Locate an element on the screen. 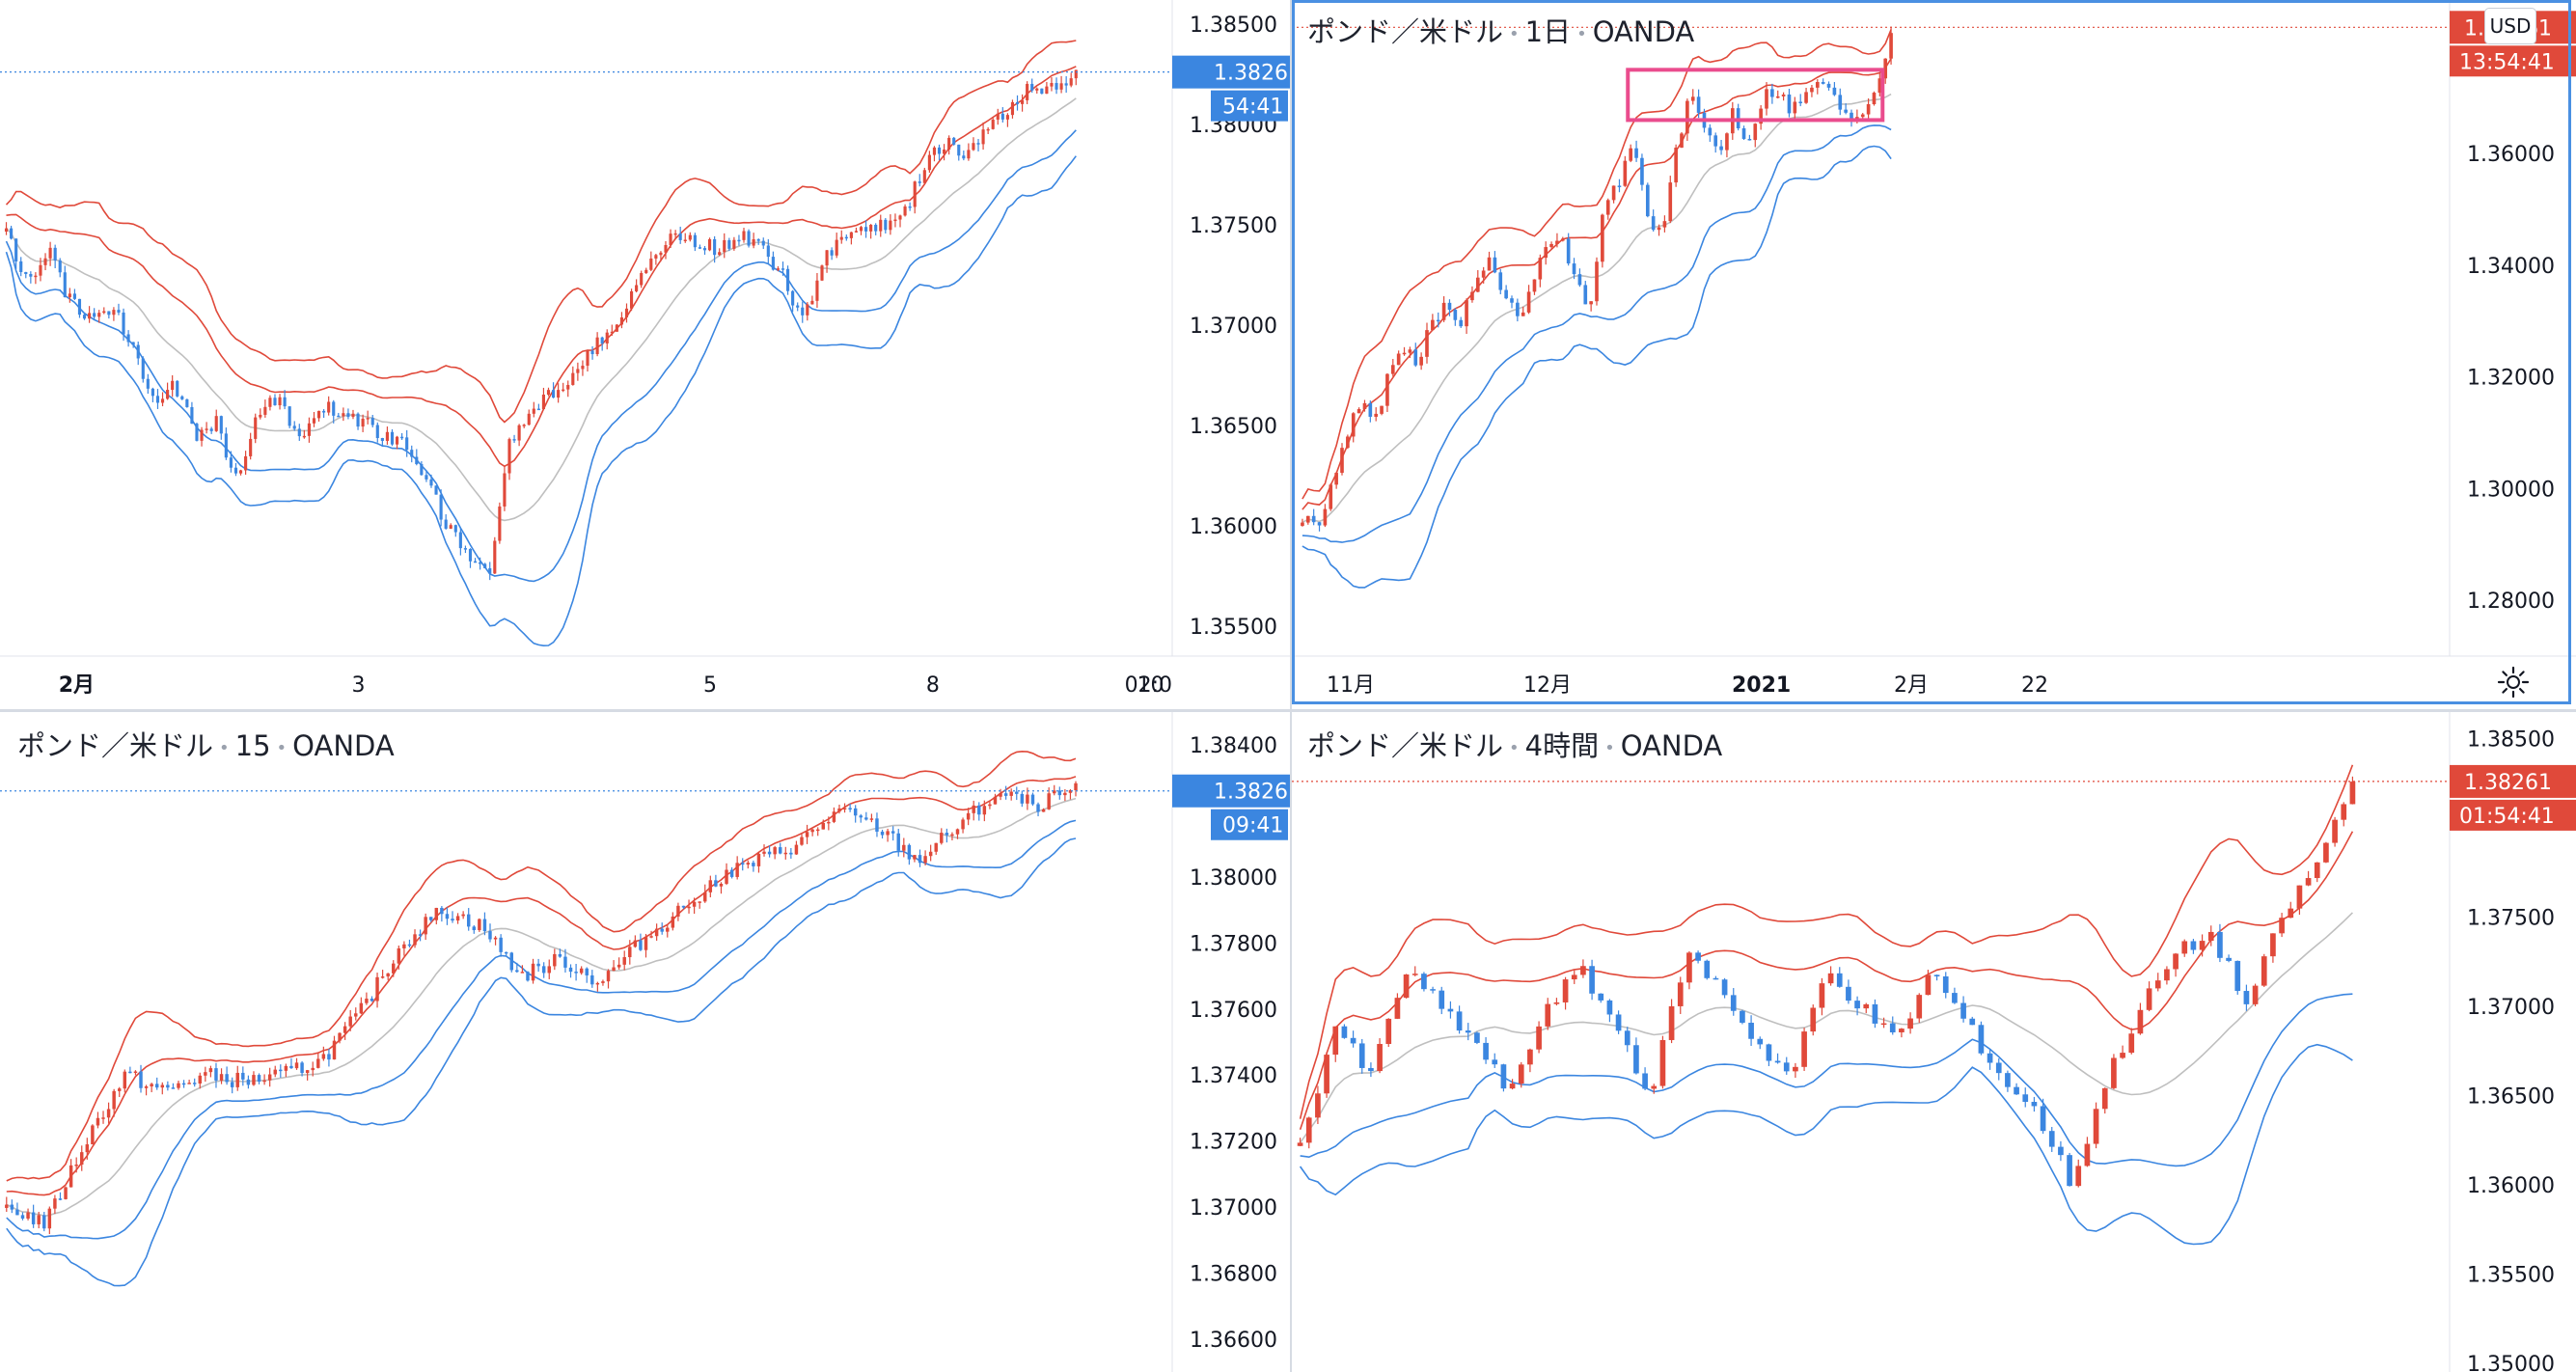 This screenshot has height=1372, width=2576. panel-divider-vertical is located at coordinates (1291, 686).